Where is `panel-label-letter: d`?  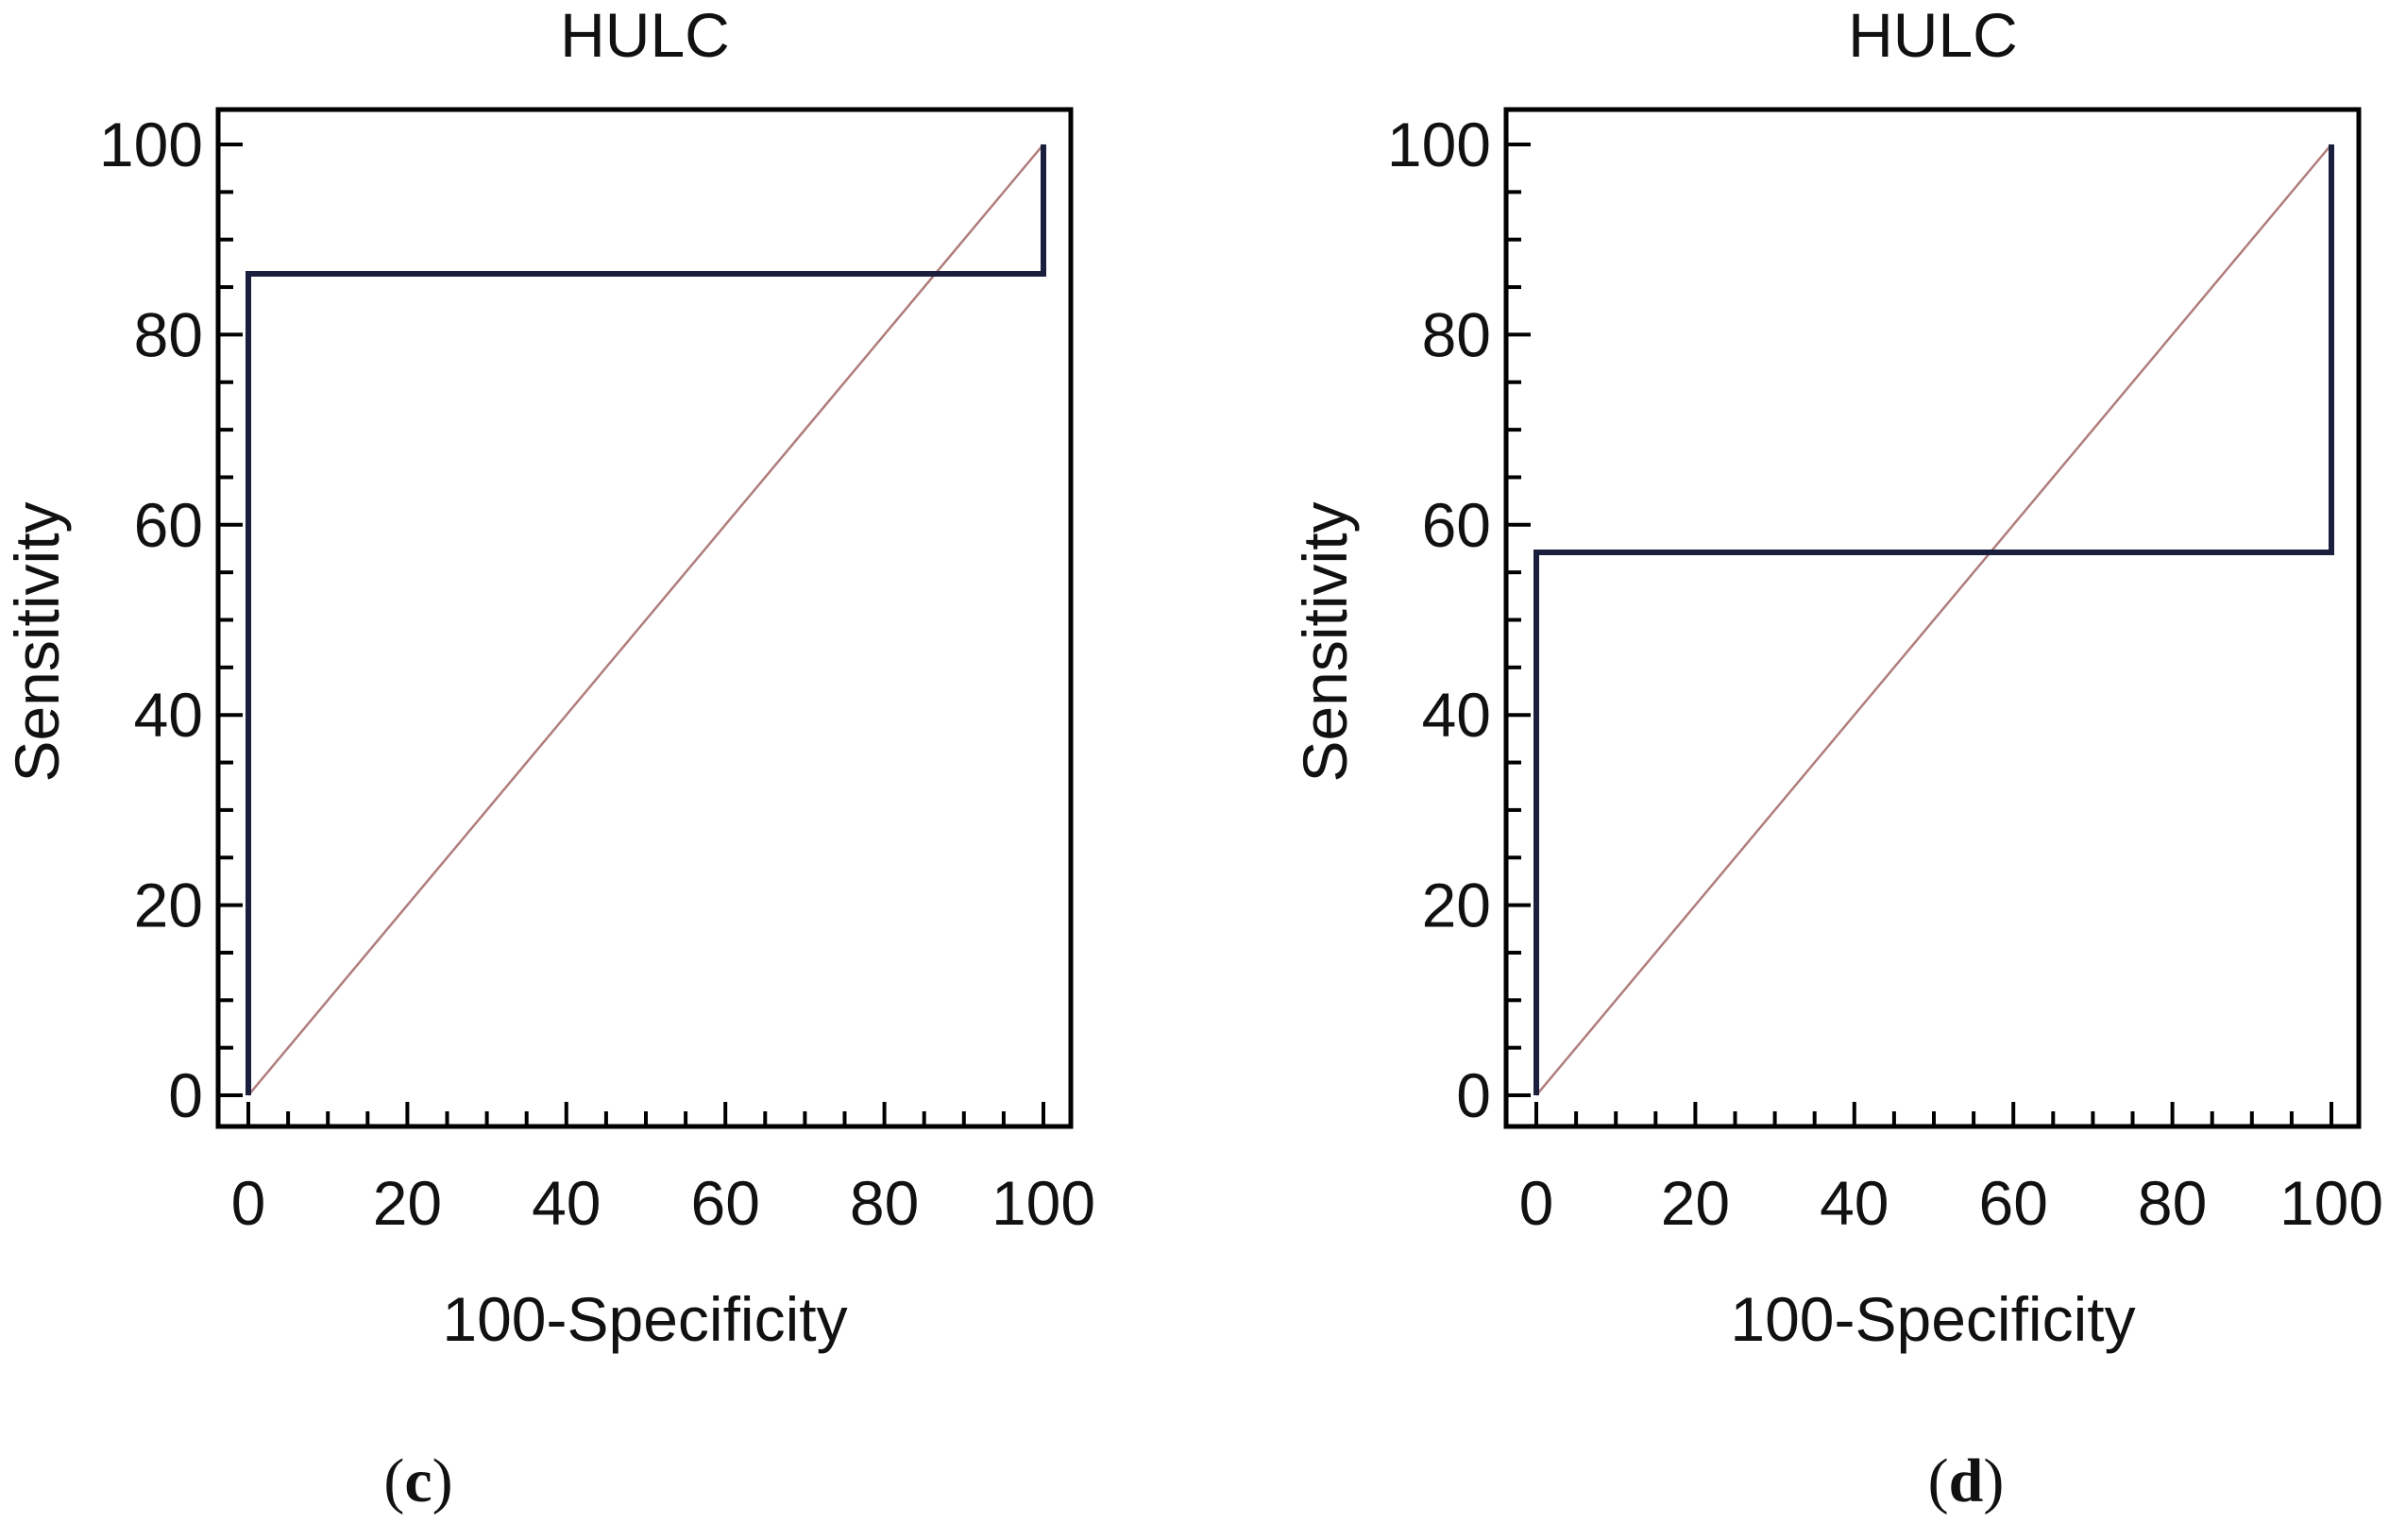
panel-label-letter: d is located at coordinates (1966, 1481).